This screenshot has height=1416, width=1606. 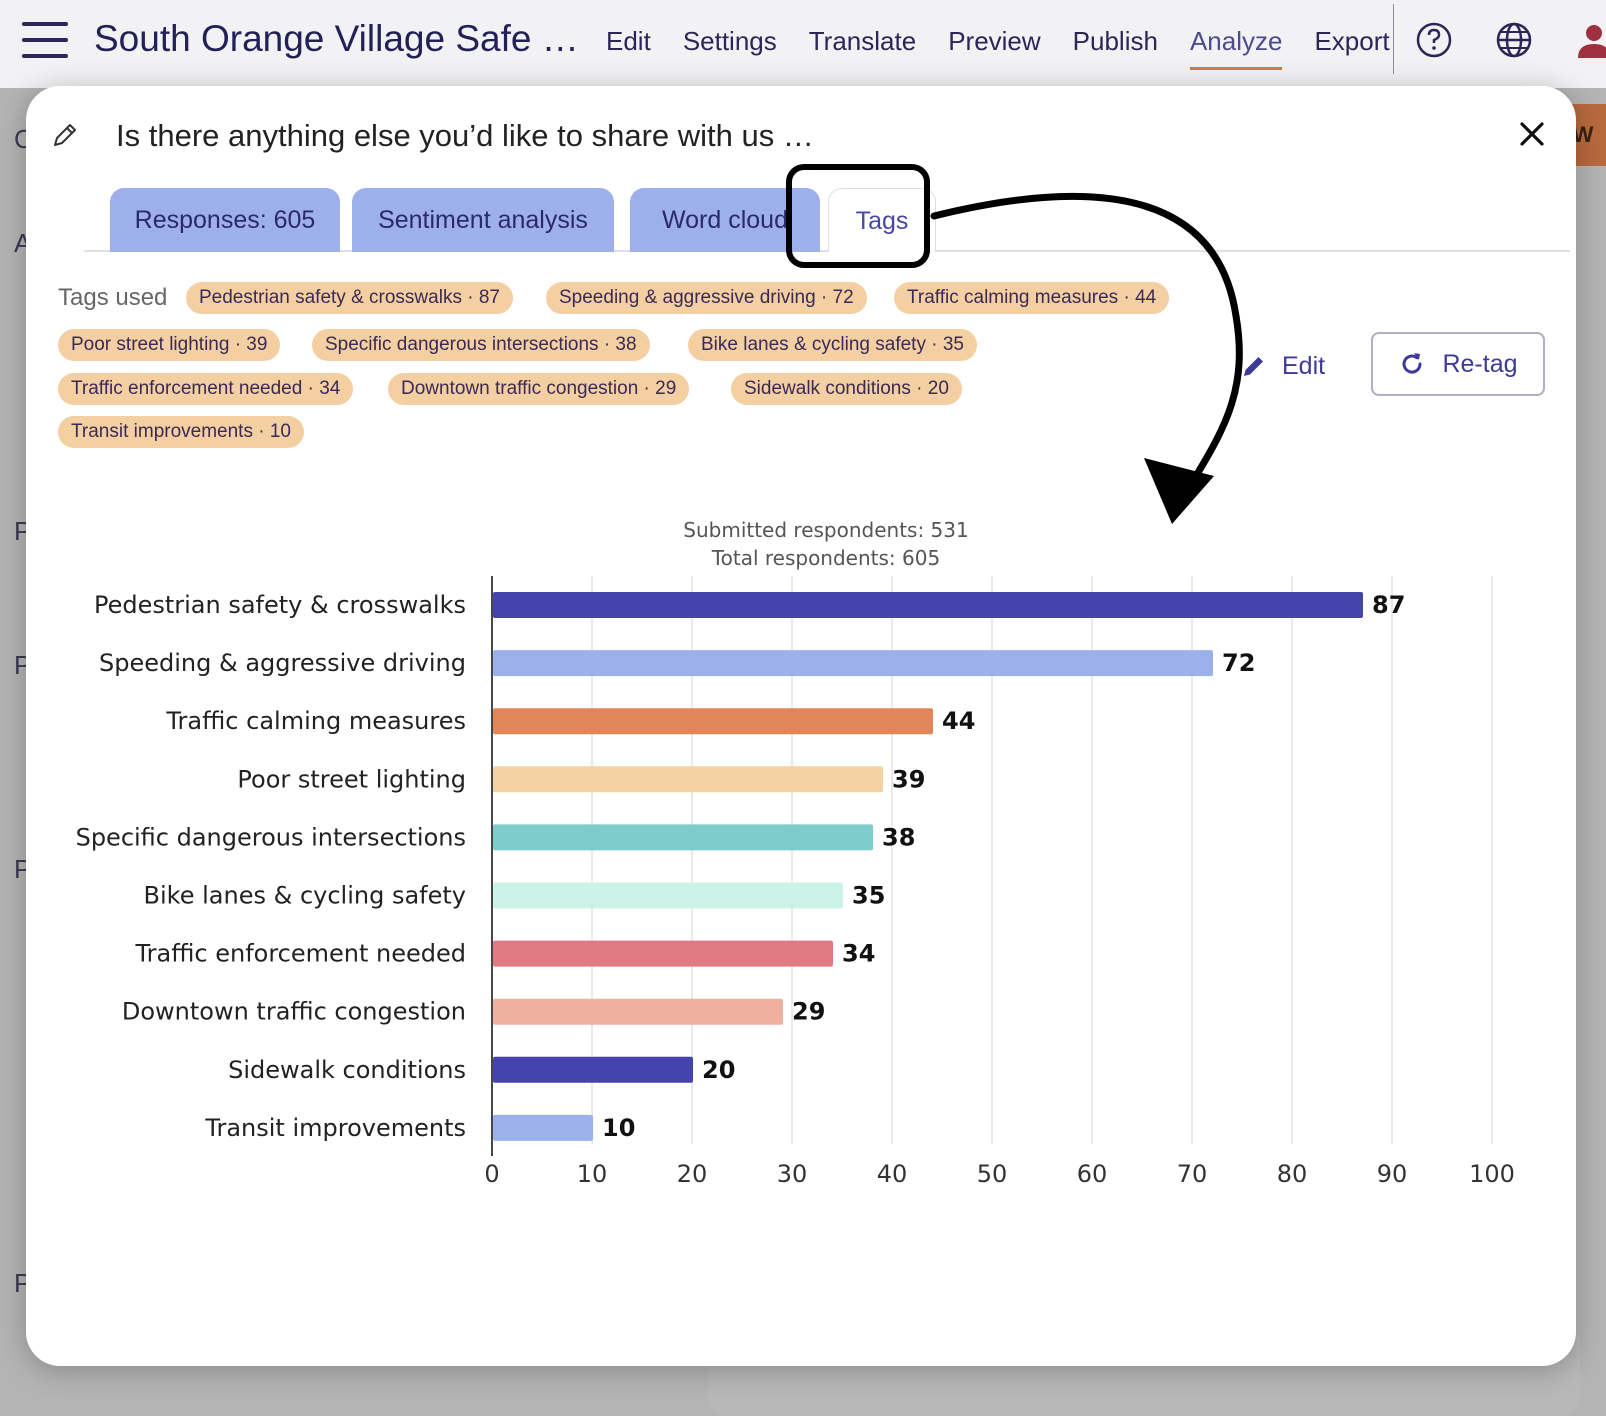 What do you see at coordinates (832, 345) in the screenshot?
I see `tag-chip: Bike lanes & cycling safety · 35` at bounding box center [832, 345].